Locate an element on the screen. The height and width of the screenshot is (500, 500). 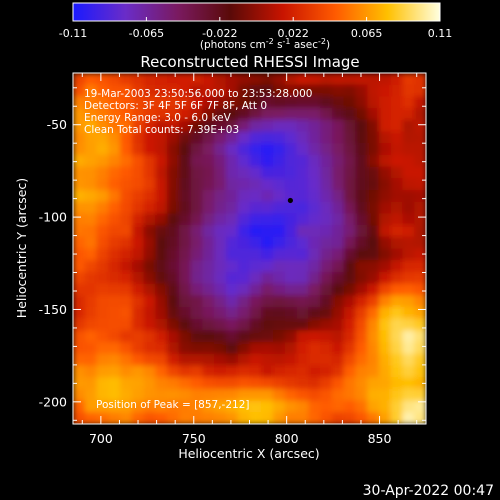
x-tick-label: 850 is located at coordinates (380, 438).